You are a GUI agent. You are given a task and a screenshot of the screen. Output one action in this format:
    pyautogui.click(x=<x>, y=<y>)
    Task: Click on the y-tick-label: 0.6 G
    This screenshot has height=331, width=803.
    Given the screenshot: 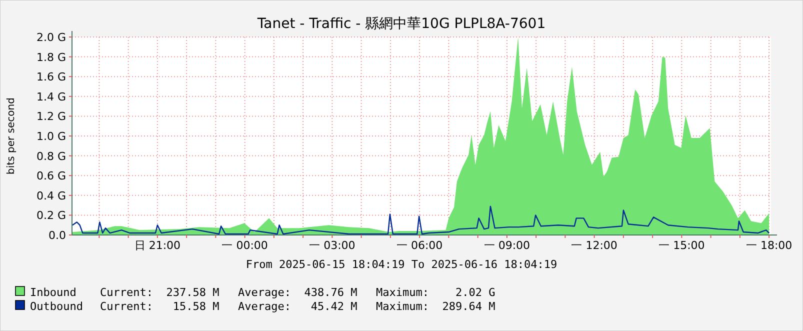 What is the action you would take?
    pyautogui.click(x=51, y=176)
    